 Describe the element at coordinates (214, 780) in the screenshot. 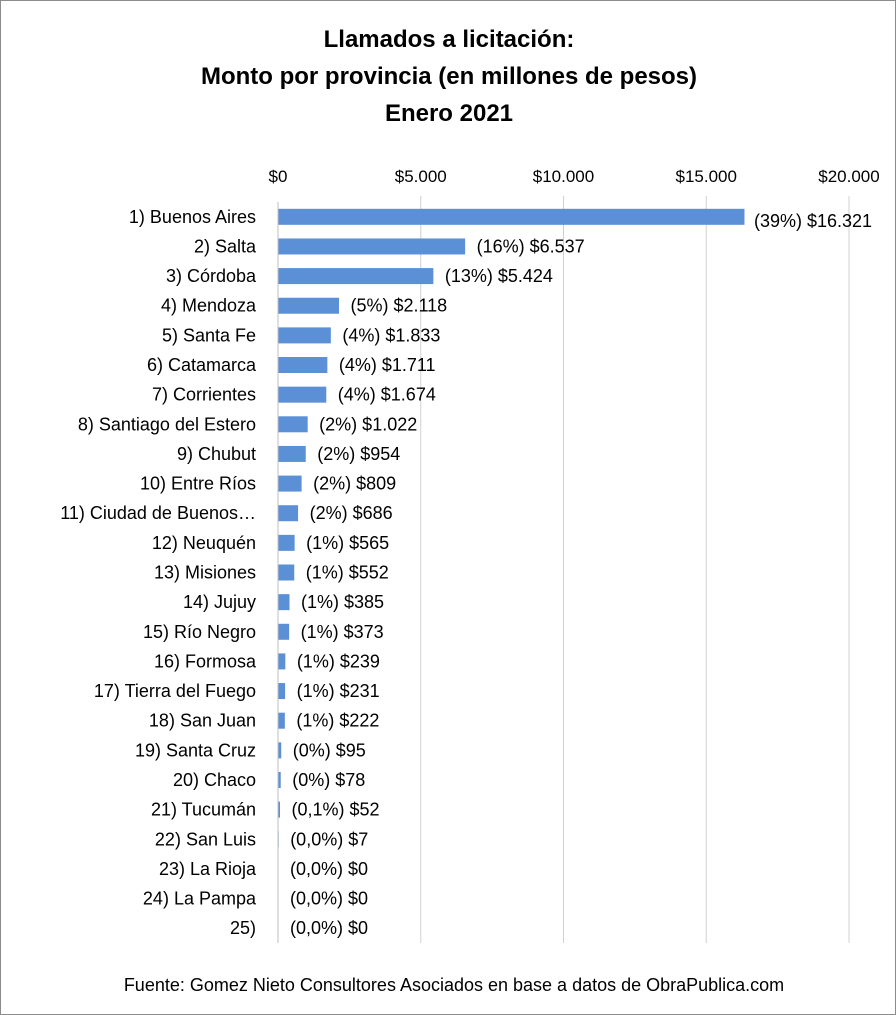

I see `category-label: 20) Chaco` at that location.